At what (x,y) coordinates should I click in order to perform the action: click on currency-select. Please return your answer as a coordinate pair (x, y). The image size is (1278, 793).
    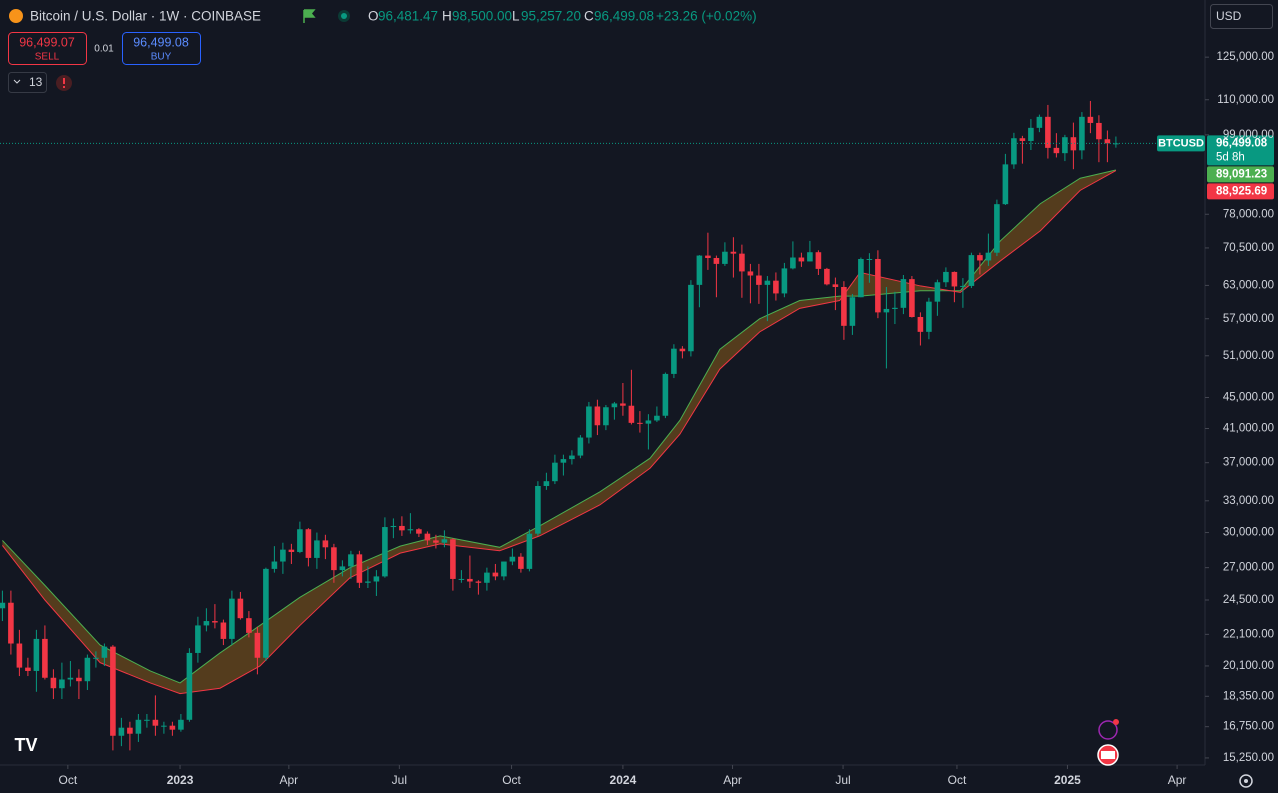
    Looking at the image, I should click on (1241, 16).